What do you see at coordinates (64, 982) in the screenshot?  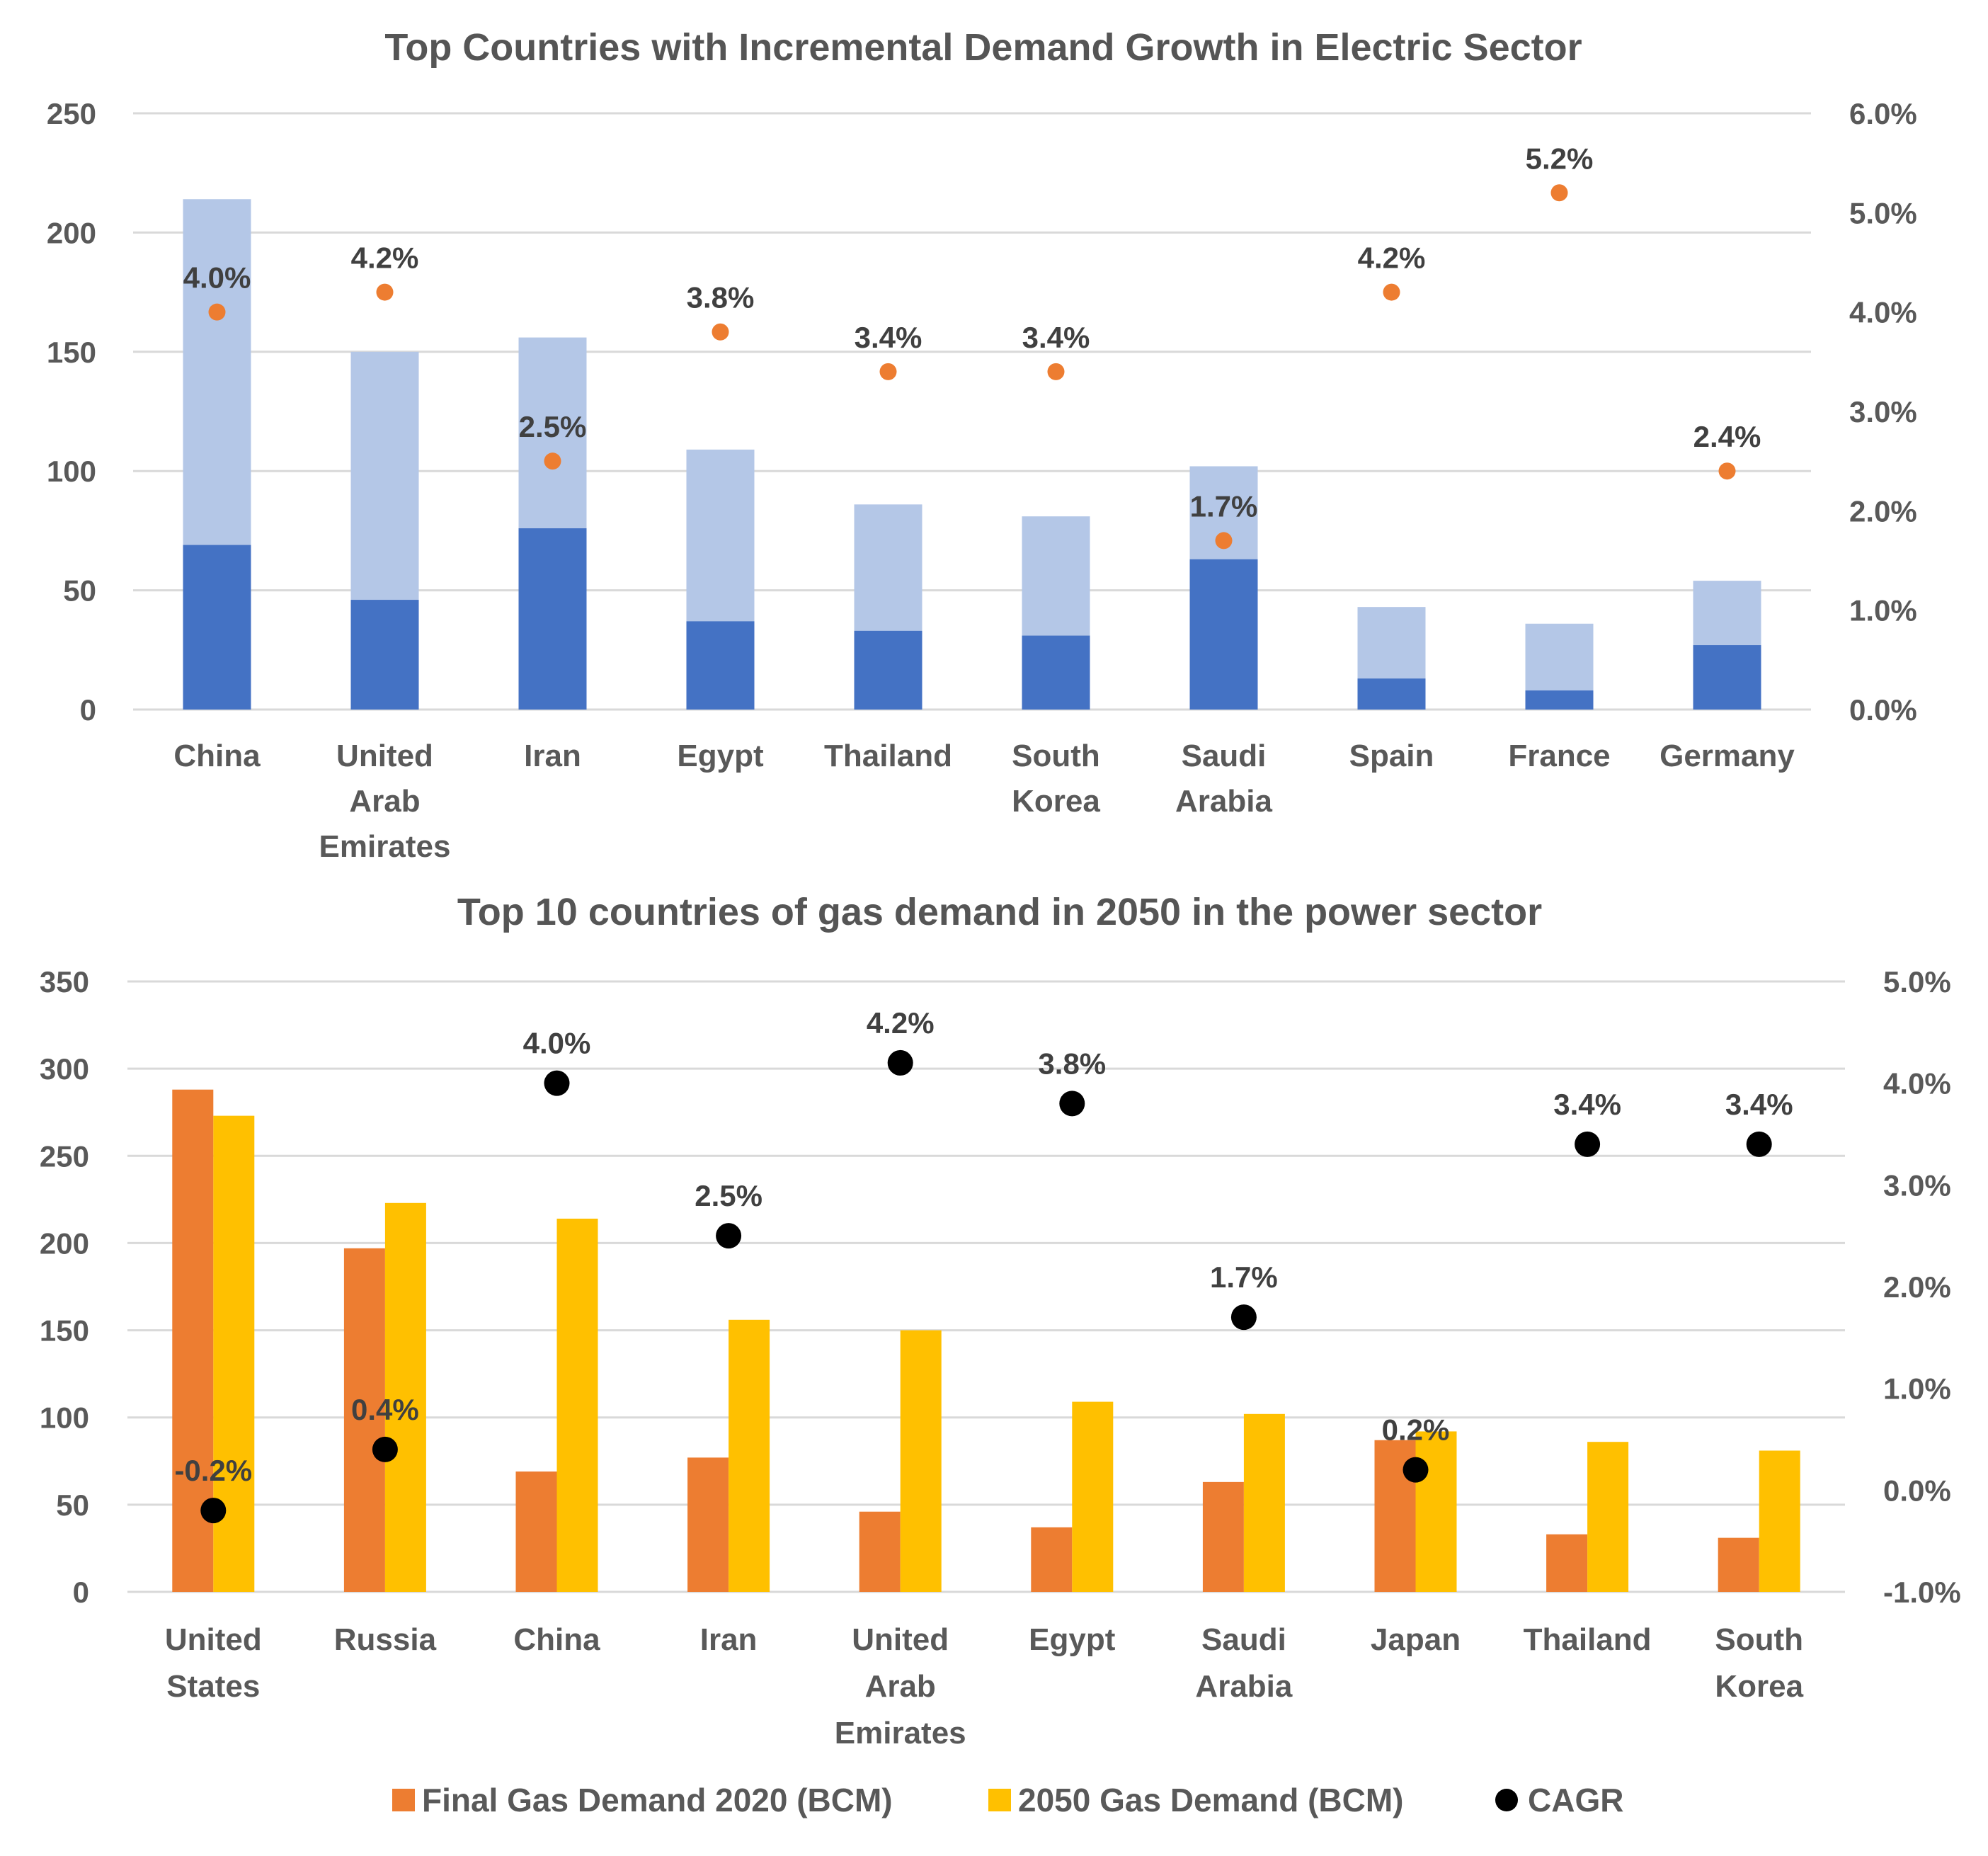 I see `y-tick-label: 350` at bounding box center [64, 982].